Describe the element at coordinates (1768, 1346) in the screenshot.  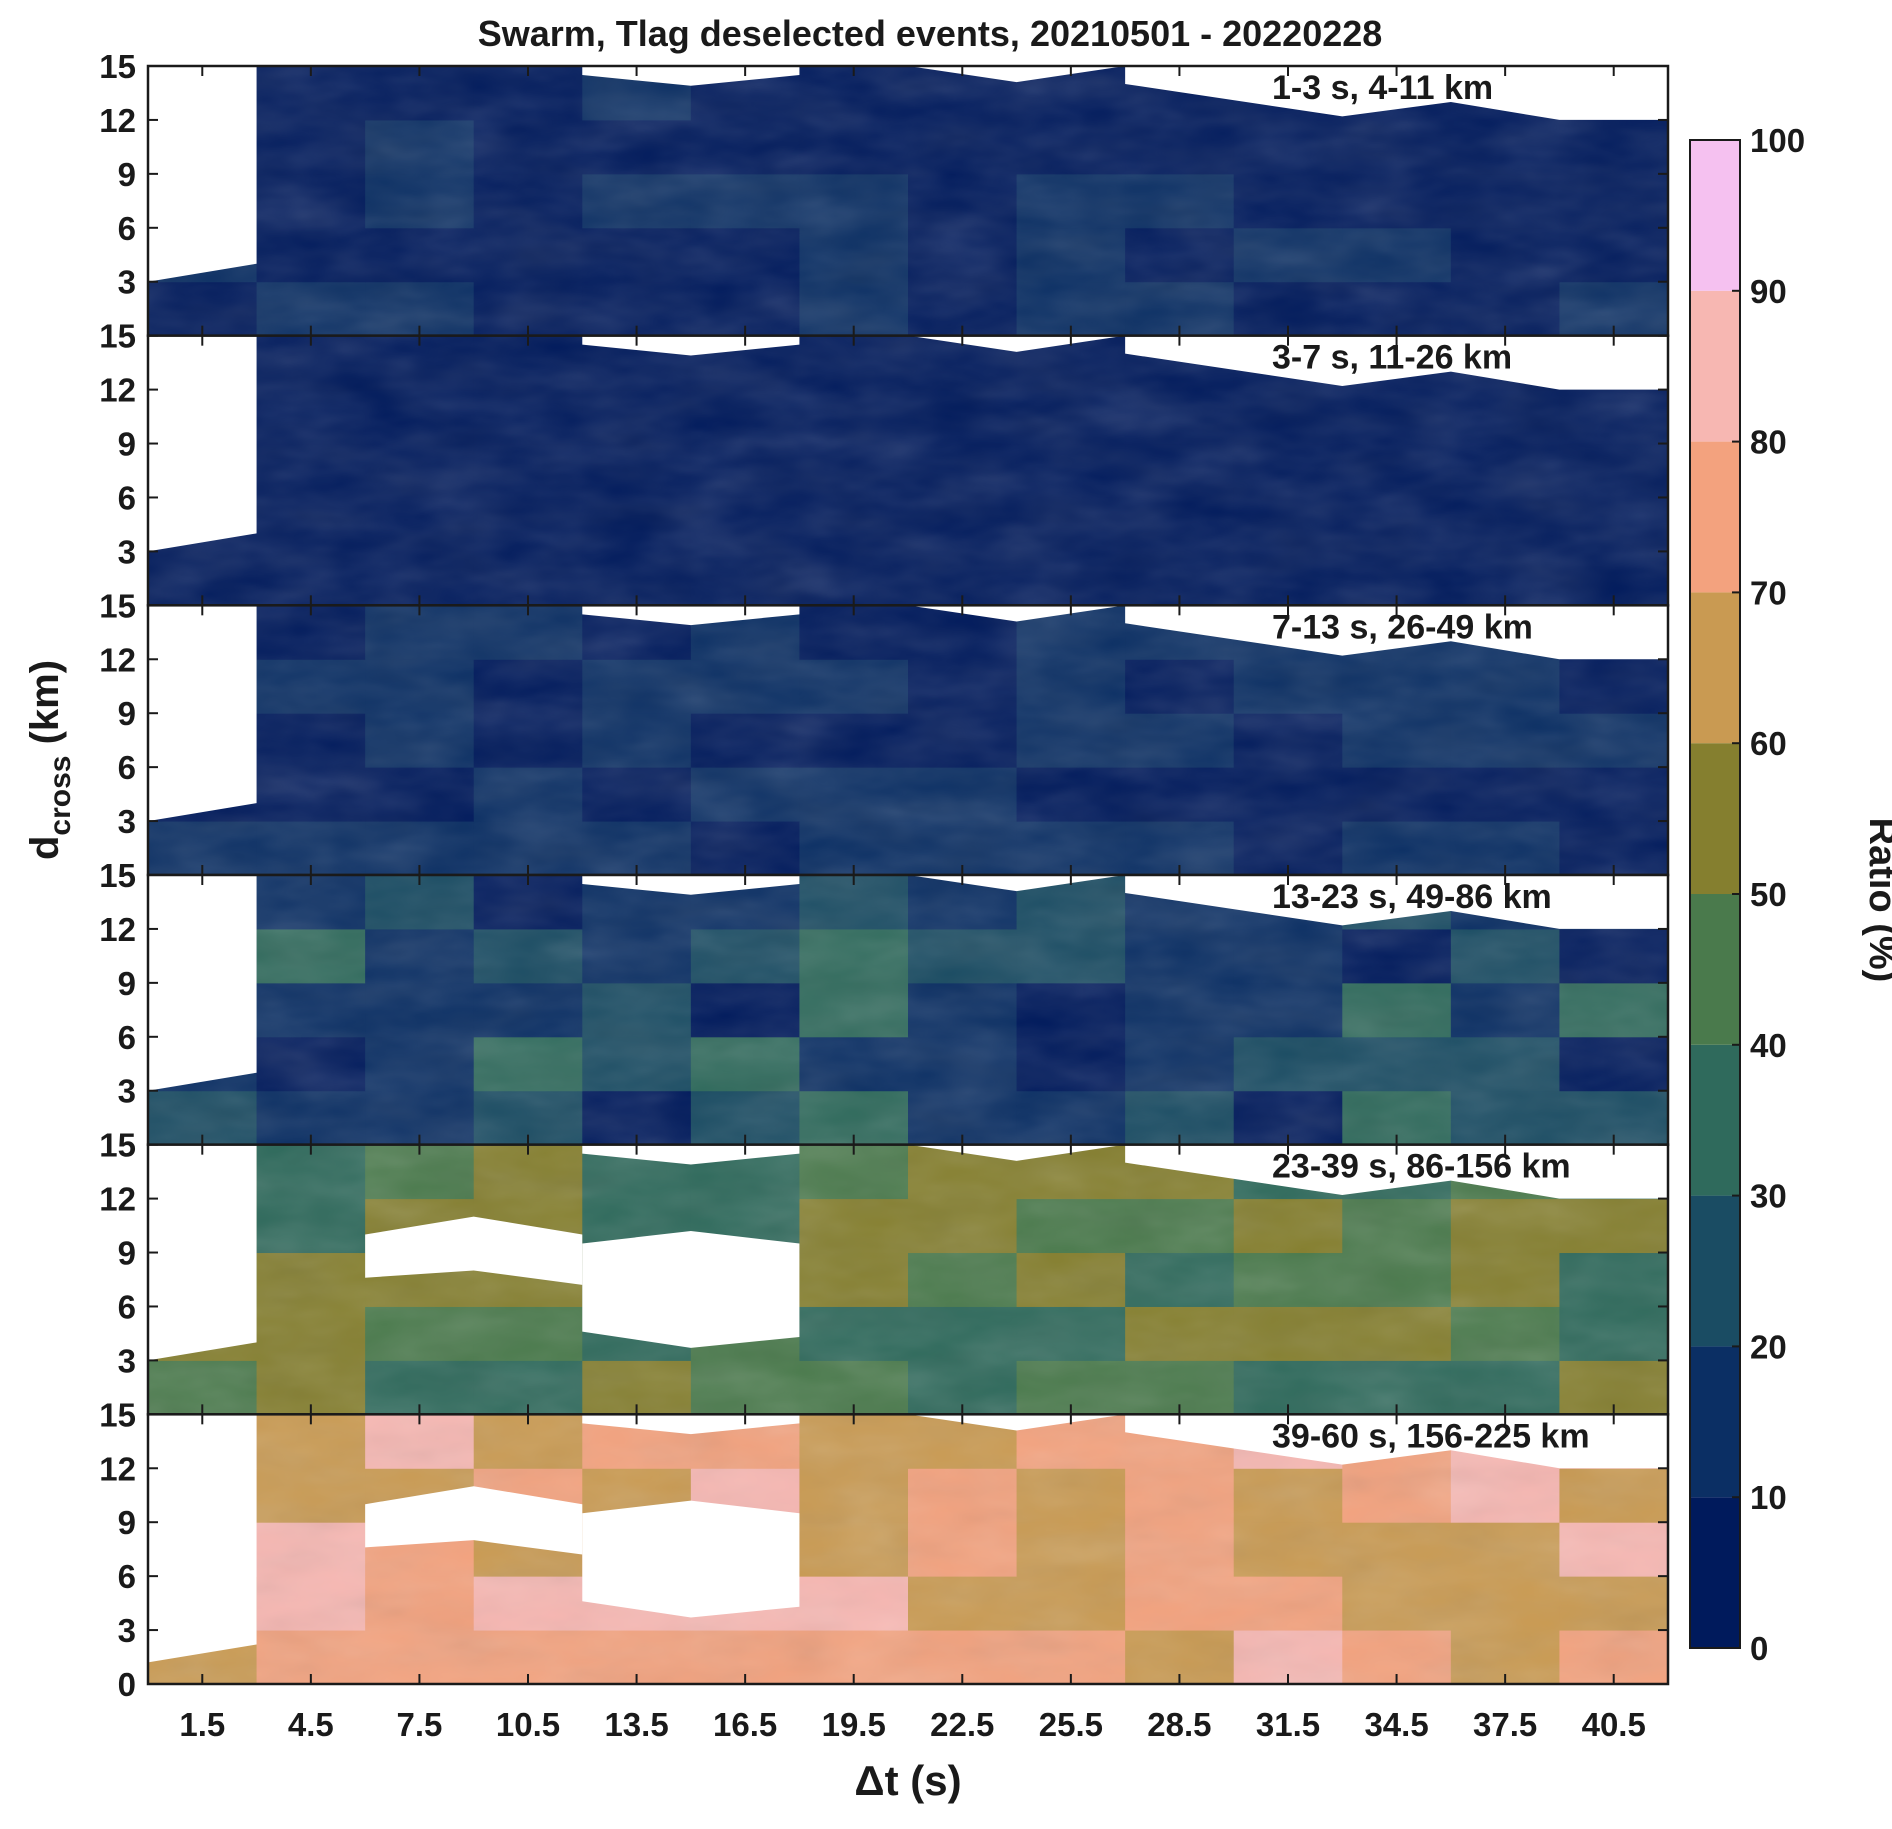
I see `colorbar-tick-label: 20` at that location.